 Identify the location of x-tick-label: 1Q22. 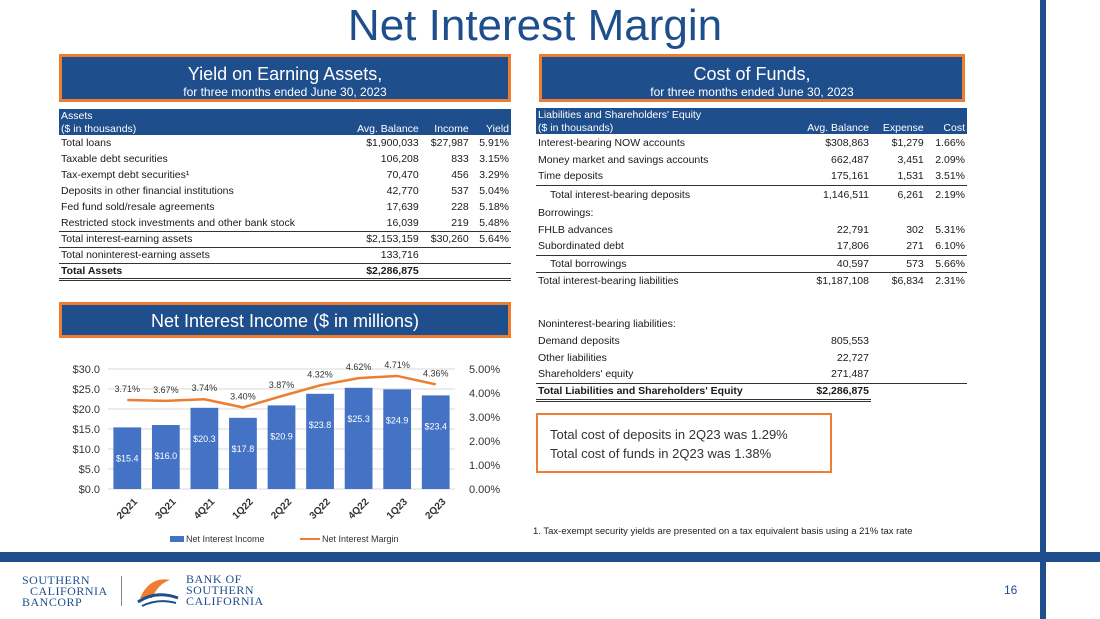
(243, 508).